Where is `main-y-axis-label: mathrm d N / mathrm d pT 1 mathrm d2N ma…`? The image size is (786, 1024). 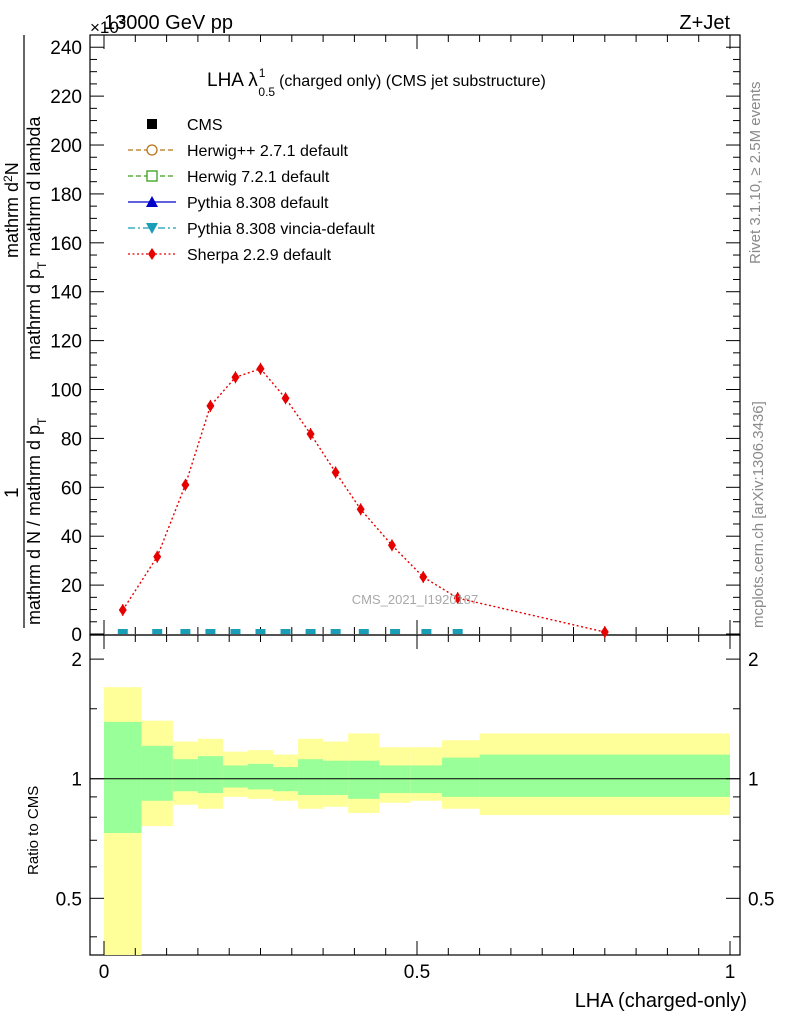
main-y-axis-label: mathrm d N / mathrm d pT 1 mathrm d2N ma… is located at coordinates (25, 331).